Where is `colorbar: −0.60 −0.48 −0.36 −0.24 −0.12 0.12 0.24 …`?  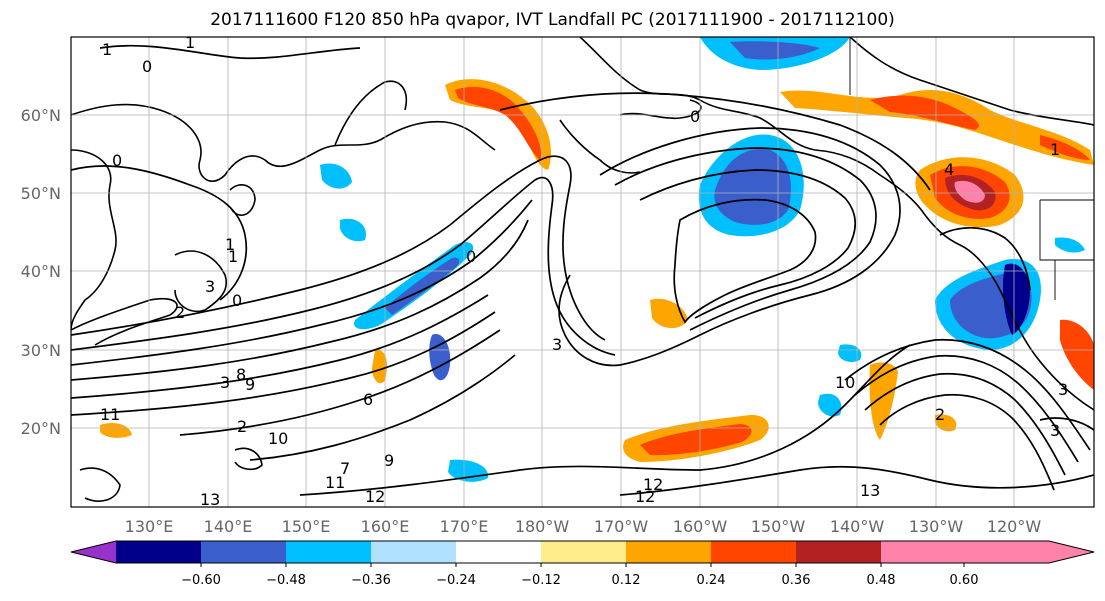 colorbar: −0.60 −0.48 −0.36 −0.24 −0.12 0.12 0.24 … is located at coordinates (582, 564).